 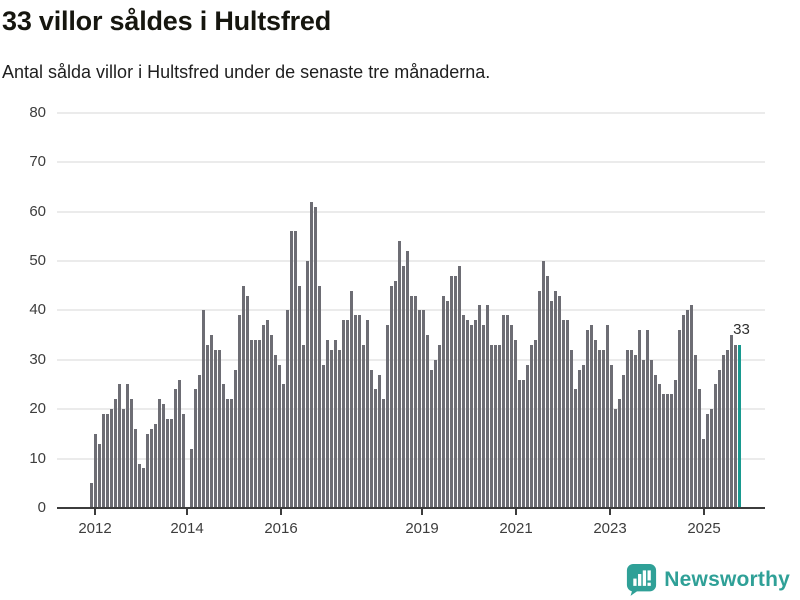 What do you see at coordinates (281, 528) in the screenshot?
I see `x-tick-label: 2016` at bounding box center [281, 528].